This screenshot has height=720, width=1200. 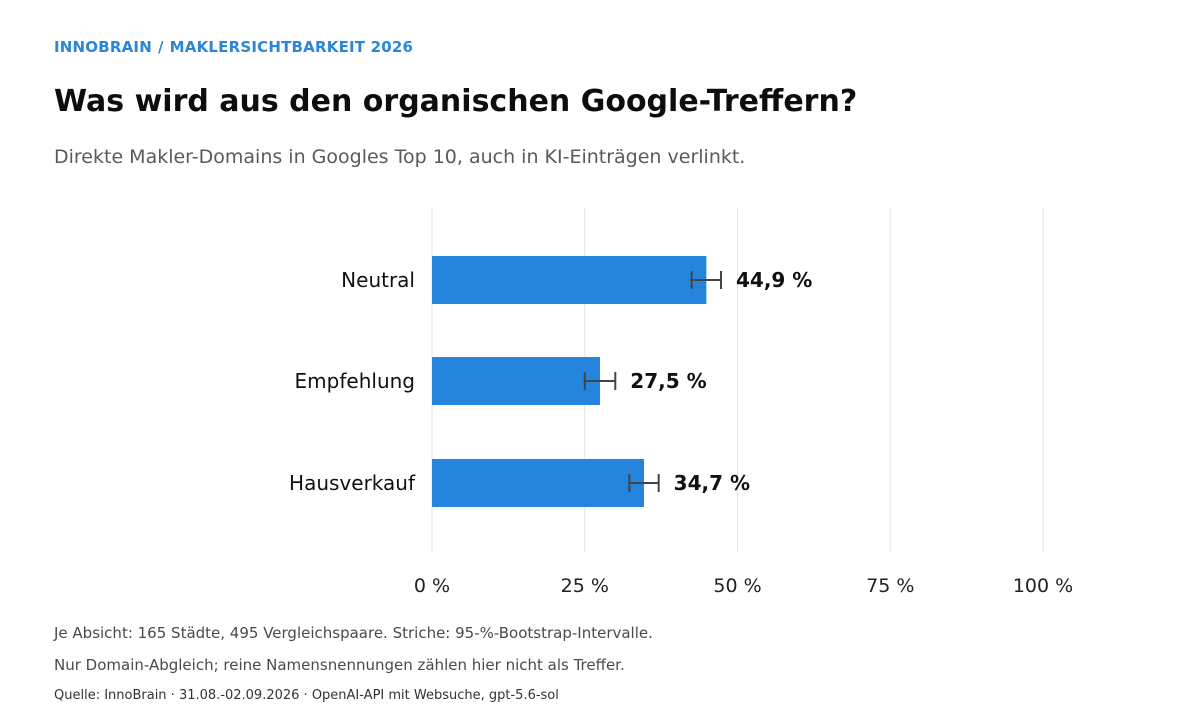 What do you see at coordinates (432, 586) in the screenshot?
I see `x-tick-label-0: 0 %` at bounding box center [432, 586].